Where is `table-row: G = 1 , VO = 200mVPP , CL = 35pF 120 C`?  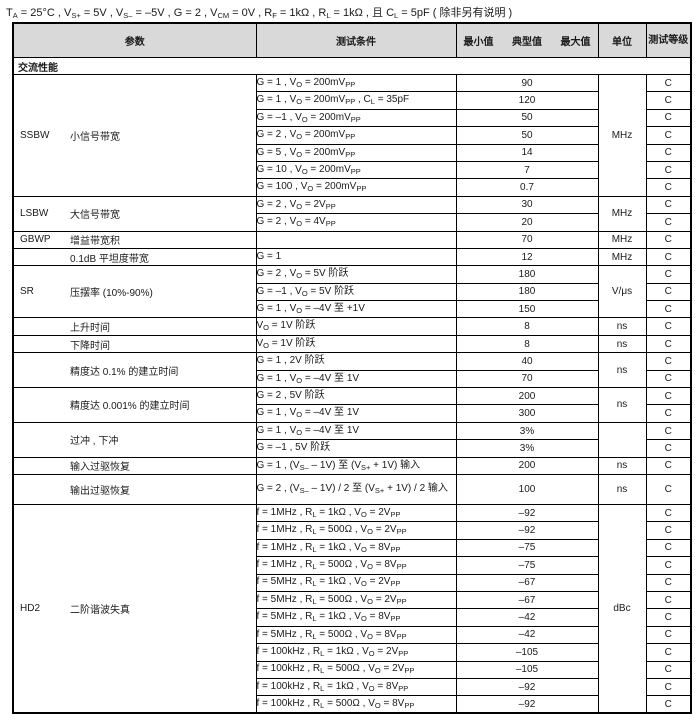 table-row: G = 1 , VO = 200mVPP , CL = 35pF 120 C is located at coordinates (352, 100).